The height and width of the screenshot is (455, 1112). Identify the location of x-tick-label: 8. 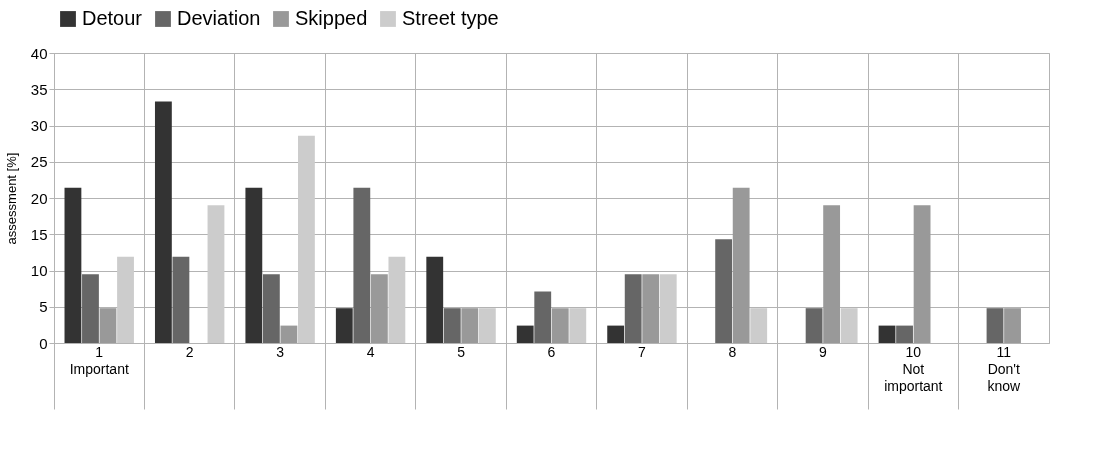
(732, 351).